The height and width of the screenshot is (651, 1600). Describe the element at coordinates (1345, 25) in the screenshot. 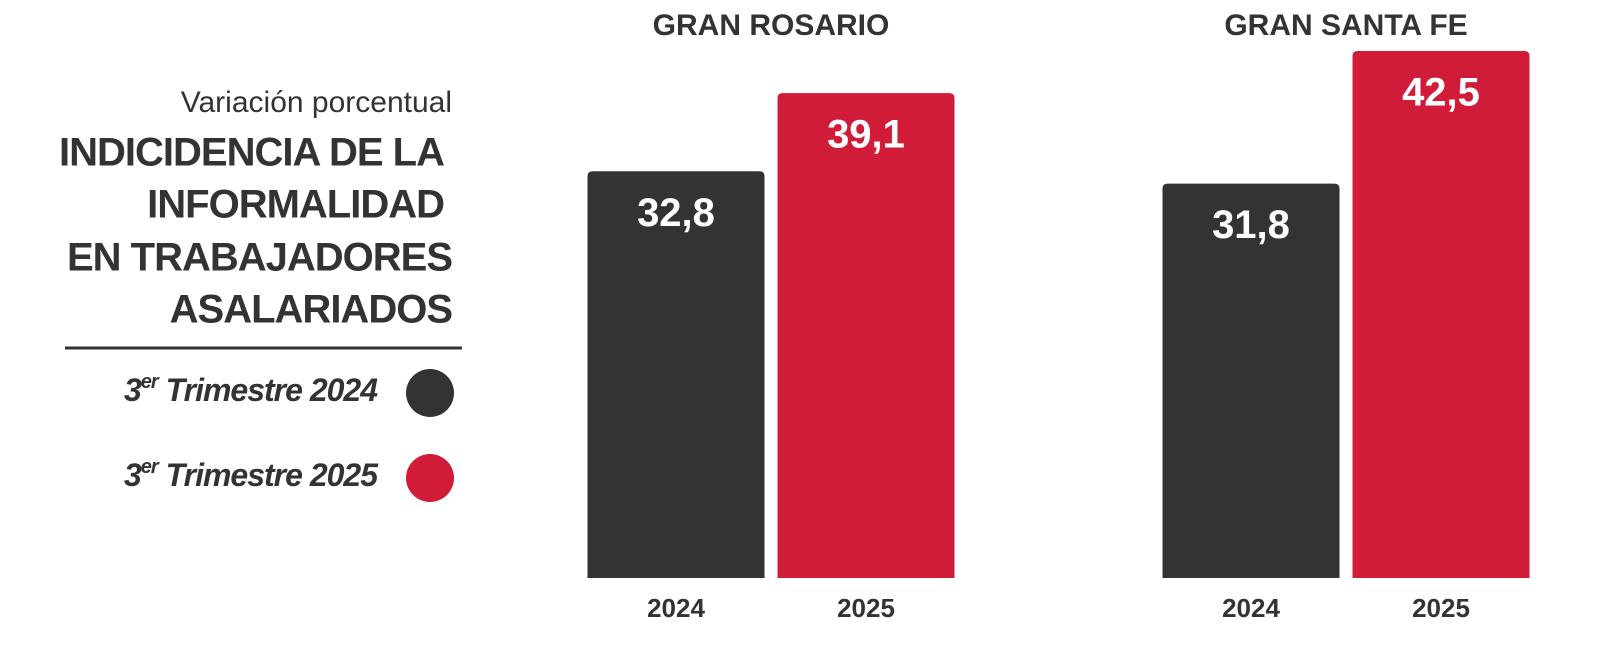

I see `chart-title: GRAN SANTA FE` at that location.